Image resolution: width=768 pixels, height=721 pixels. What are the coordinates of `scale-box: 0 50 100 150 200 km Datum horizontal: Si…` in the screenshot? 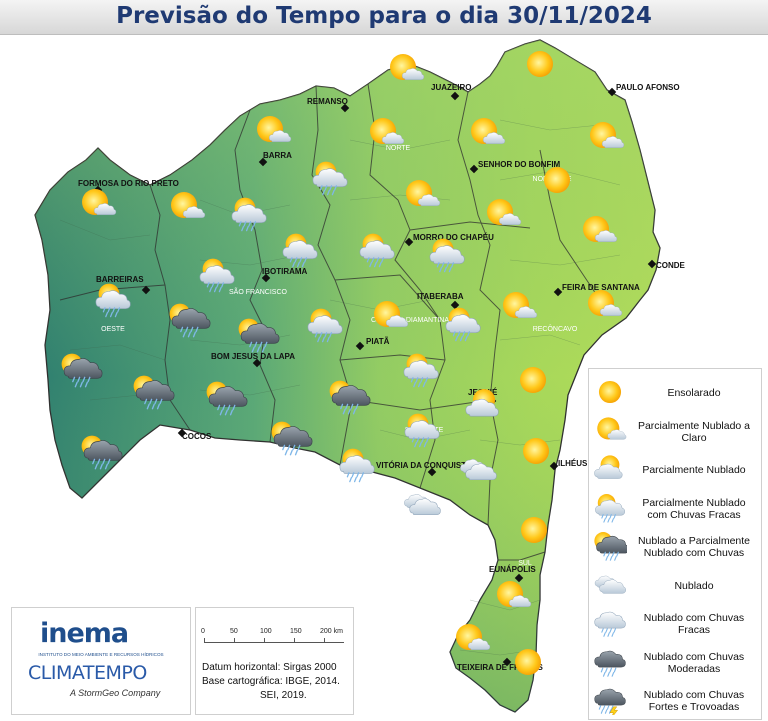 It's located at (274, 661).